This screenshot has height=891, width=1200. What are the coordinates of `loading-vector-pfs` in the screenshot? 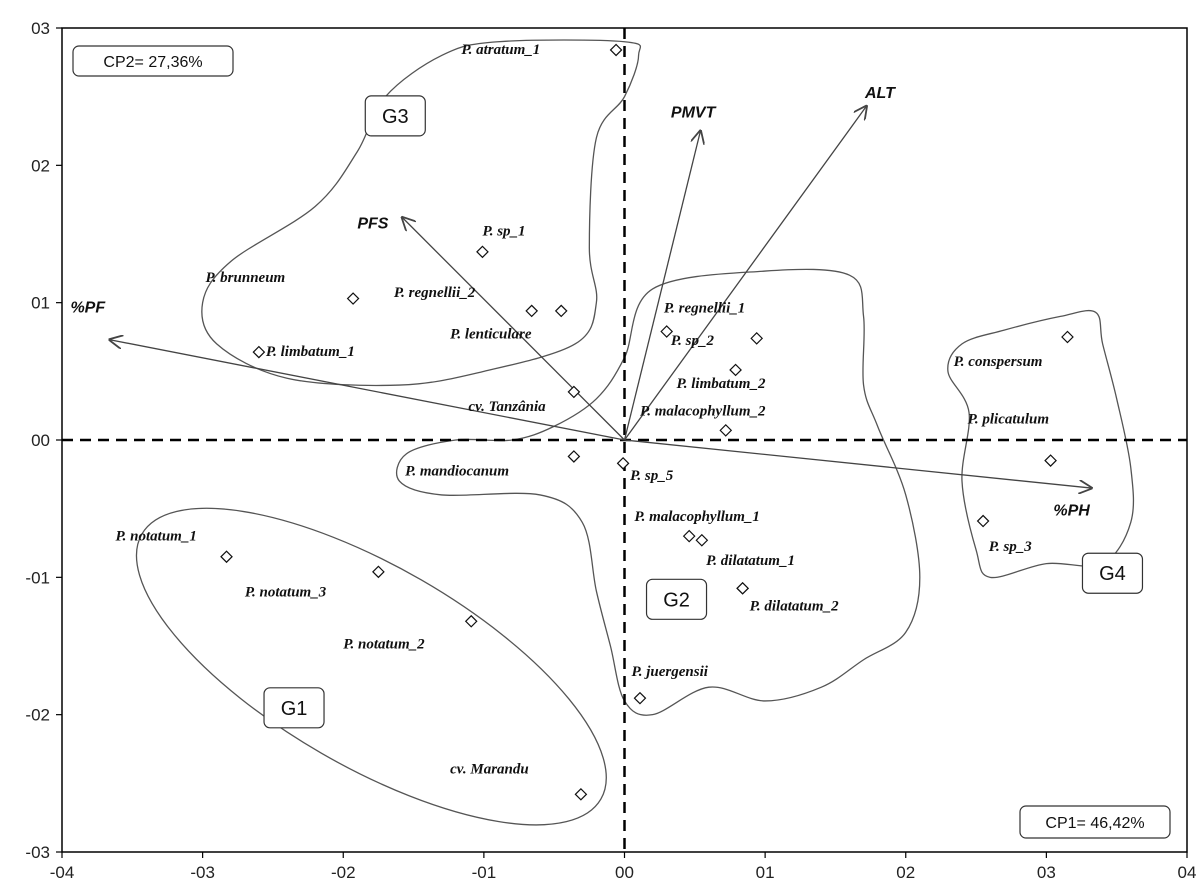 It's located at (513, 329).